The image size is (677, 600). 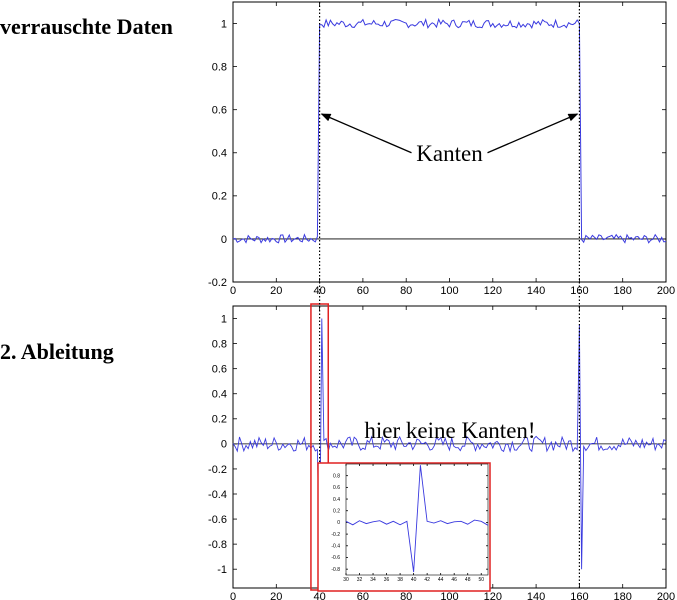 I want to click on noisy-data-xtick-label: 20, so click(x=276, y=291).